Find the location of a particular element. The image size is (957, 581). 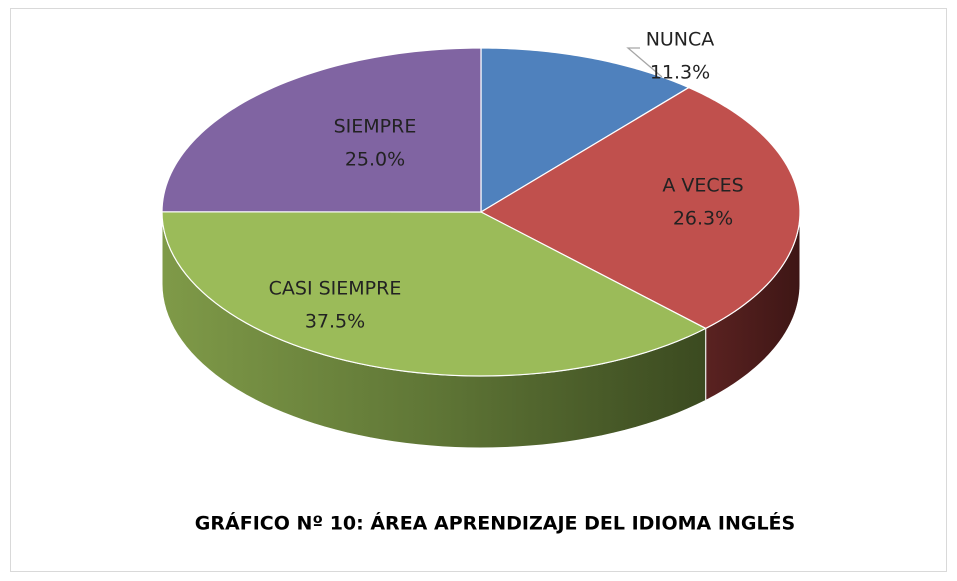

slice-label: SIEMPRE is located at coordinates (375, 127).